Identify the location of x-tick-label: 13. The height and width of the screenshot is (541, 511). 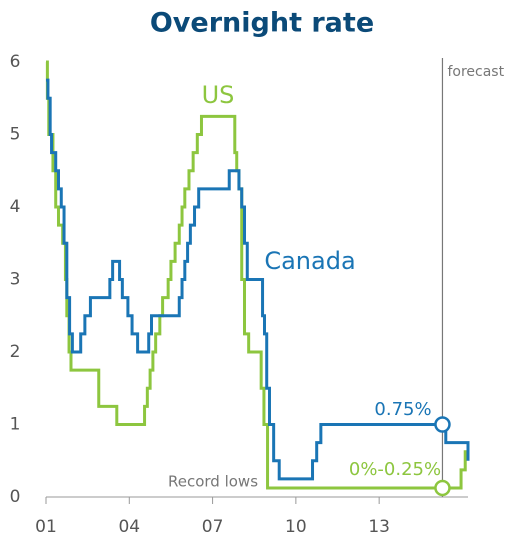
(379, 527).